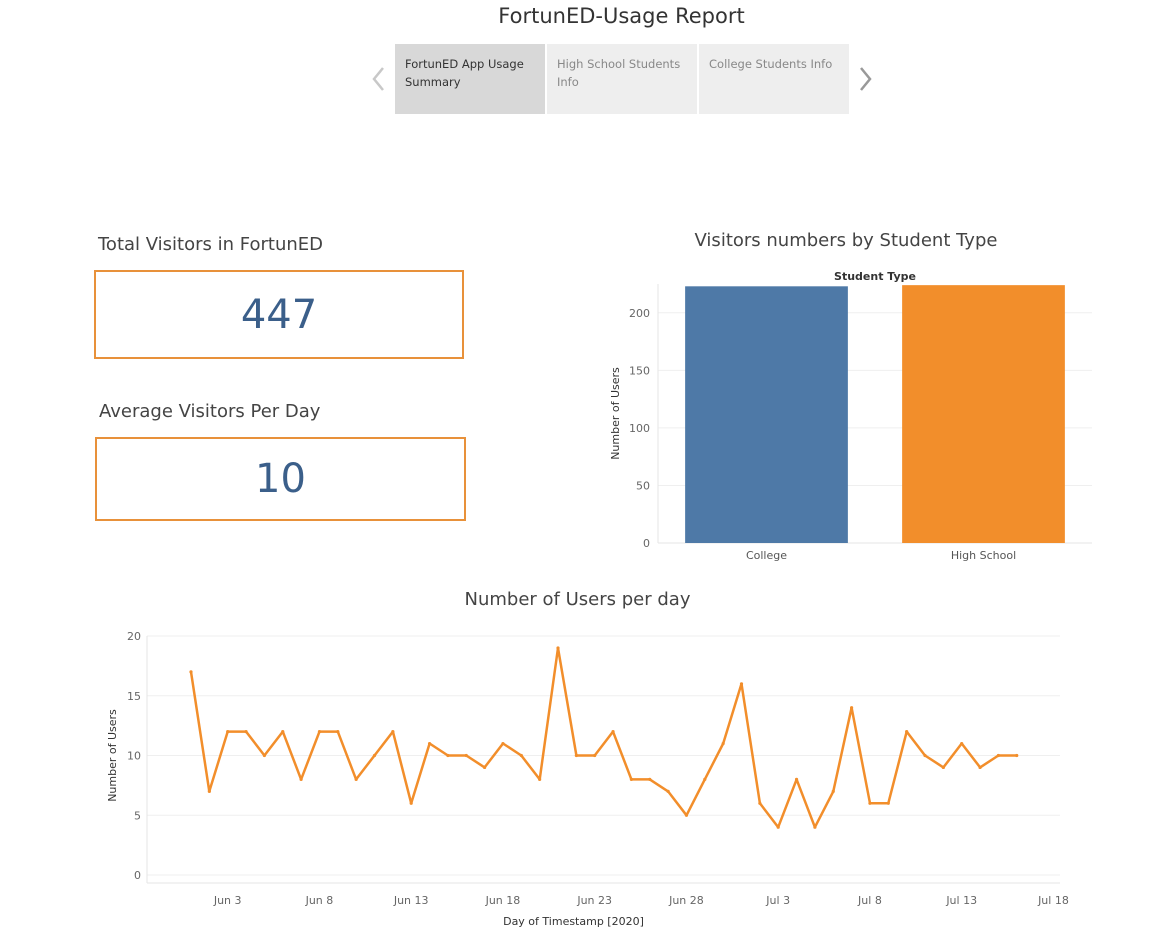 Image resolution: width=1151 pixels, height=950 pixels. I want to click on line-y-axis-label: Number of Users, so click(112, 755).